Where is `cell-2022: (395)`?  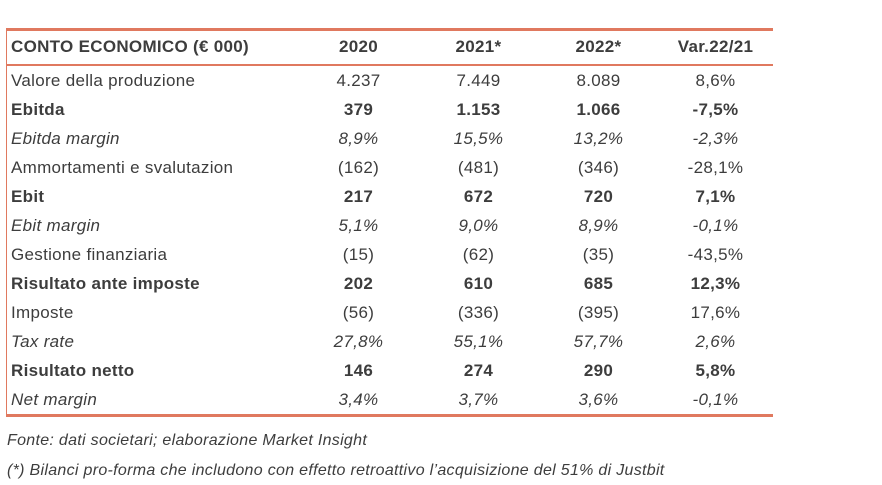 cell-2022: (395) is located at coordinates (598, 312).